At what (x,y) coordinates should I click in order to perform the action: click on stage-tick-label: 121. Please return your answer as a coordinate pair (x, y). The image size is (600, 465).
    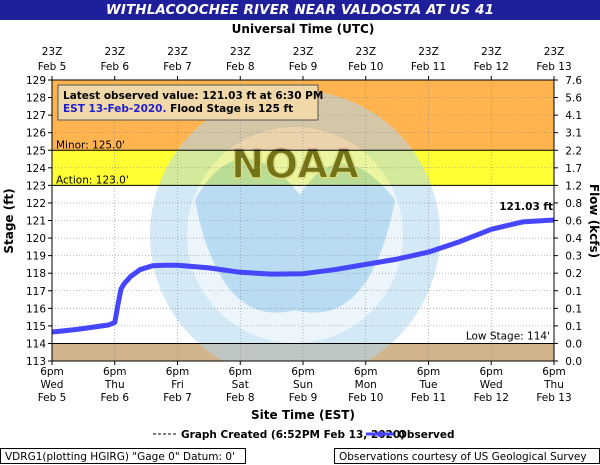
    Looking at the image, I should click on (36, 222).